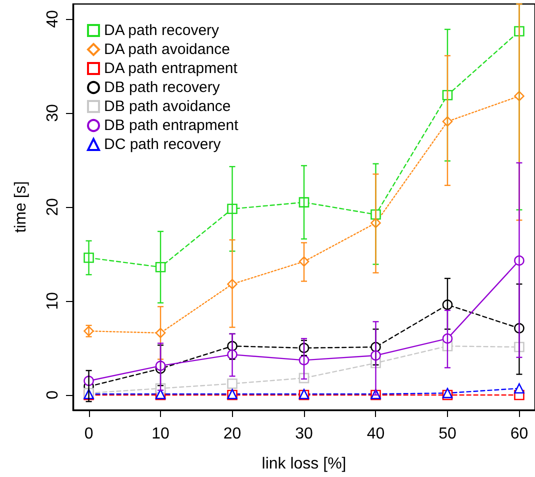  What do you see at coordinates (304, 464) in the screenshot?
I see `x-axis-title: link loss [%]` at bounding box center [304, 464].